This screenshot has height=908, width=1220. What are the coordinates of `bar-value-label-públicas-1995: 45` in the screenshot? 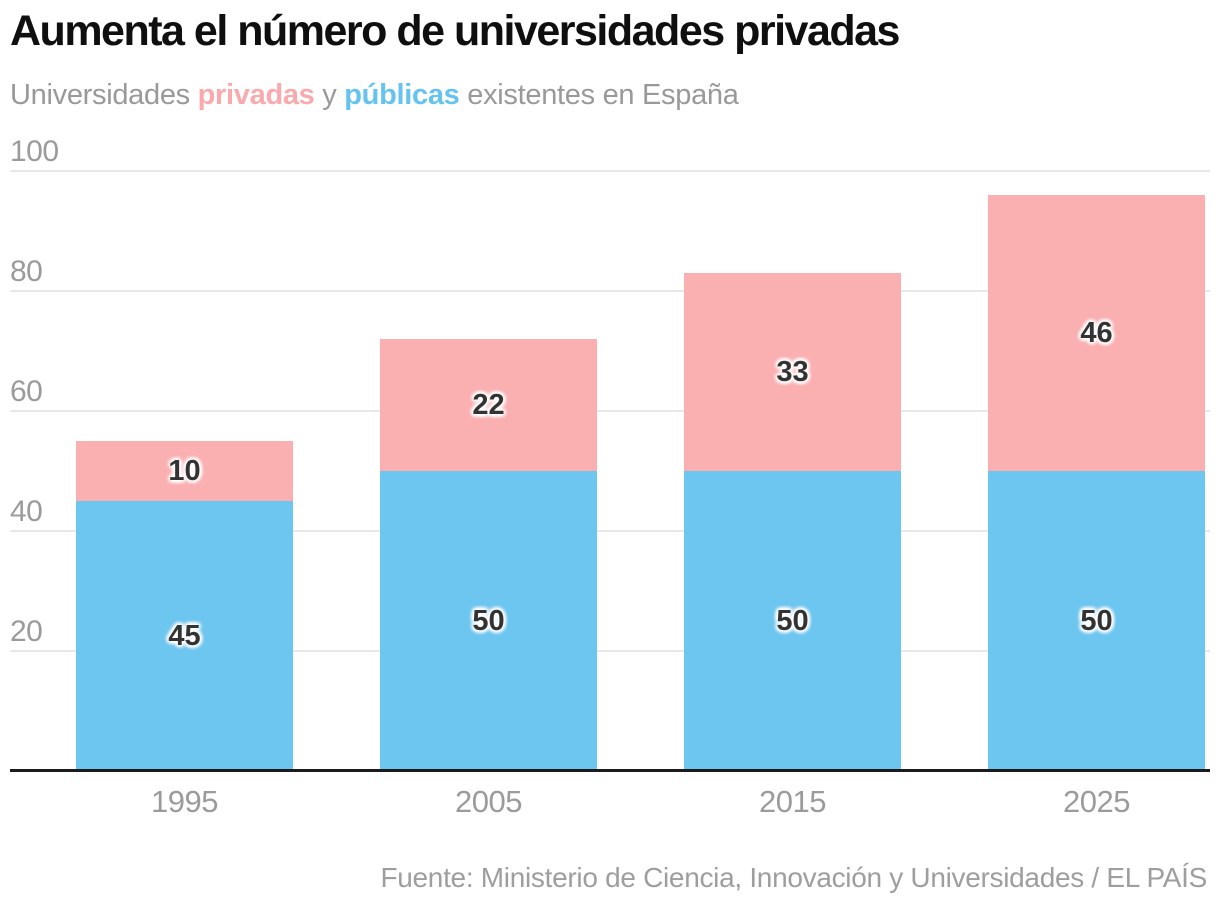 It's located at (184, 636).